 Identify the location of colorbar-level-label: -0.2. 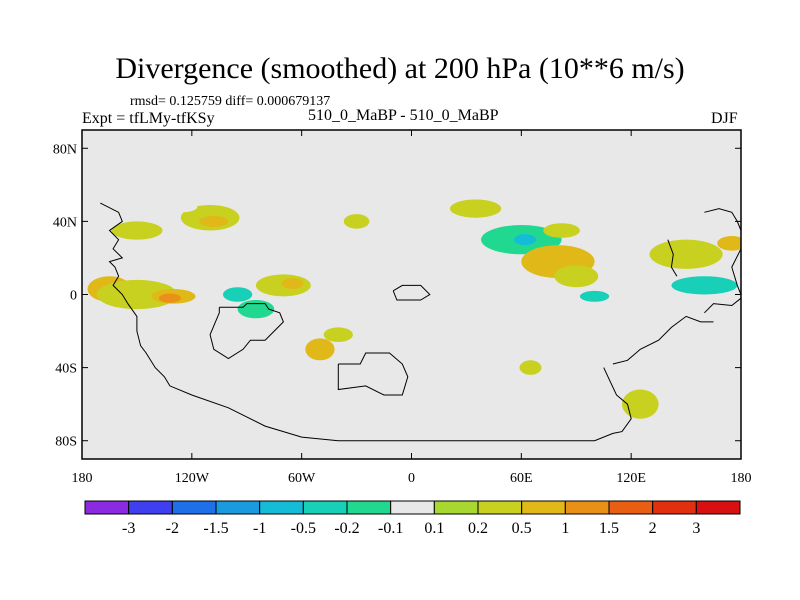
(346, 528).